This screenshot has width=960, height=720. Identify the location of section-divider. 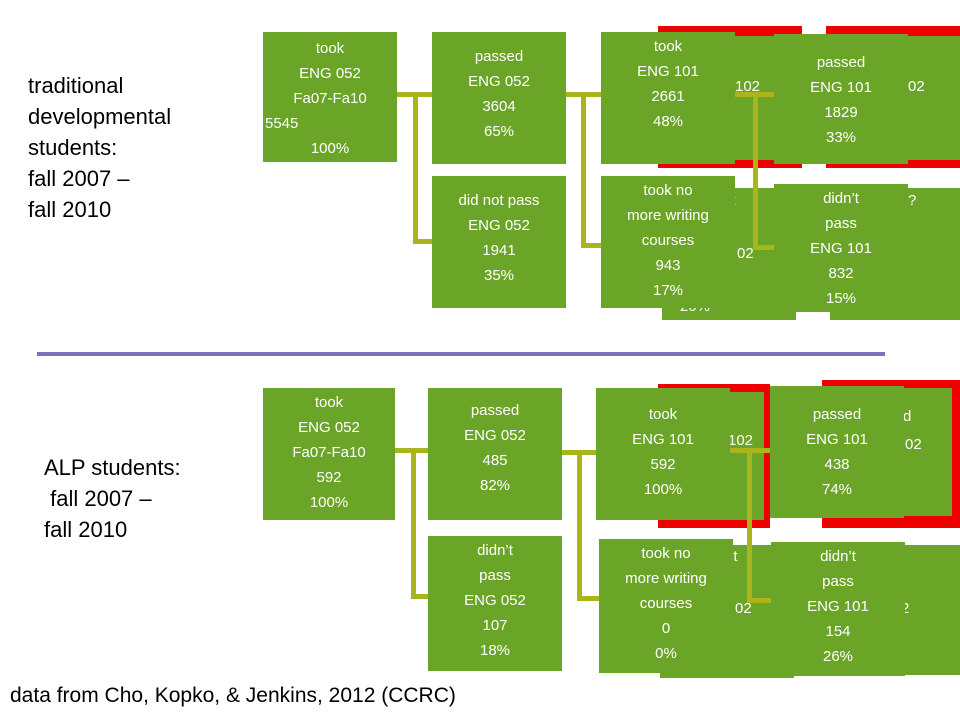
(461, 354).